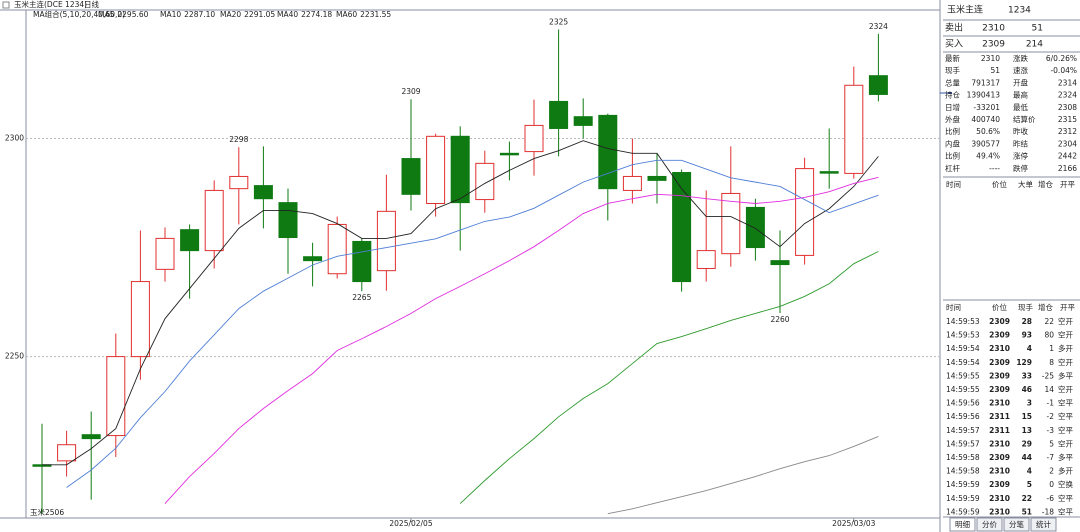  What do you see at coordinates (952, 82) in the screenshot?
I see `quote-label: 总量` at bounding box center [952, 82].